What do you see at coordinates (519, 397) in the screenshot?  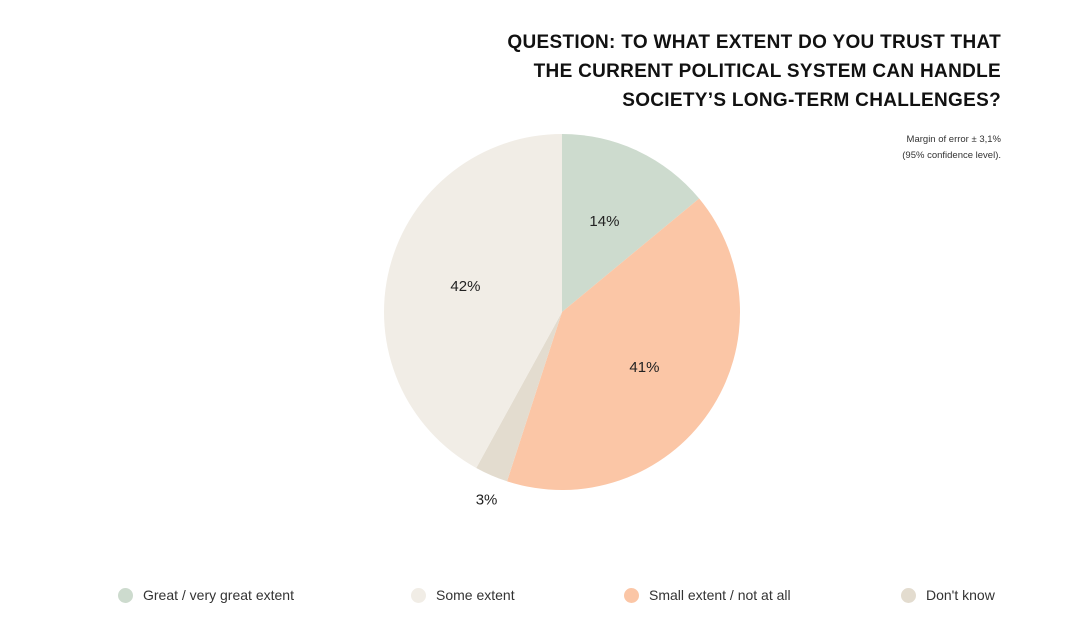 I see `pie-slice-don-t-know` at bounding box center [519, 397].